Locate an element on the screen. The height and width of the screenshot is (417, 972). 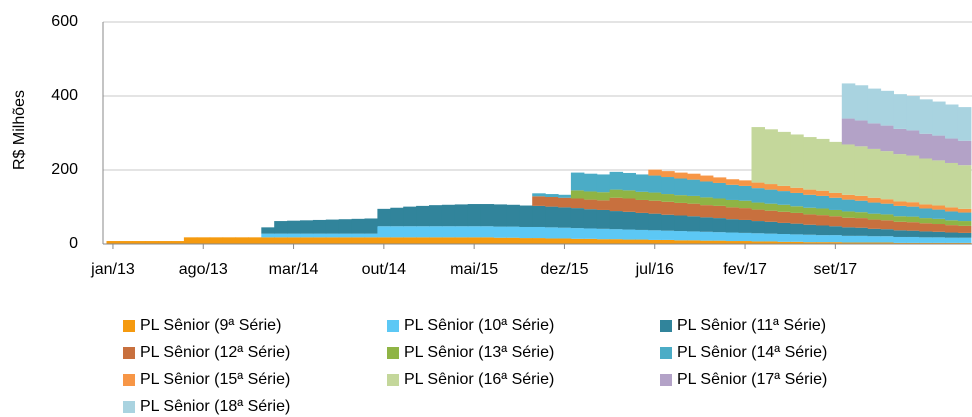
legend-label: PL Sênior (12ª Série) is located at coordinates (215, 352).